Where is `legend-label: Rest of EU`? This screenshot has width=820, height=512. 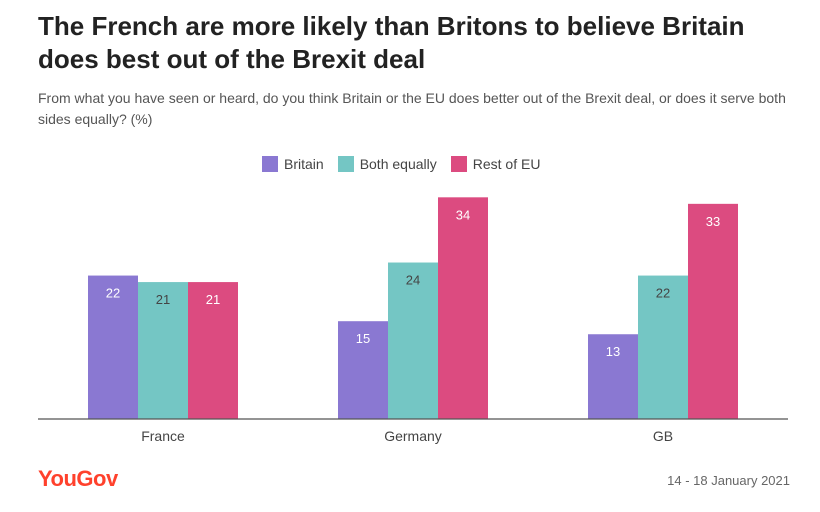
legend-label: Rest of EU is located at coordinates (506, 164).